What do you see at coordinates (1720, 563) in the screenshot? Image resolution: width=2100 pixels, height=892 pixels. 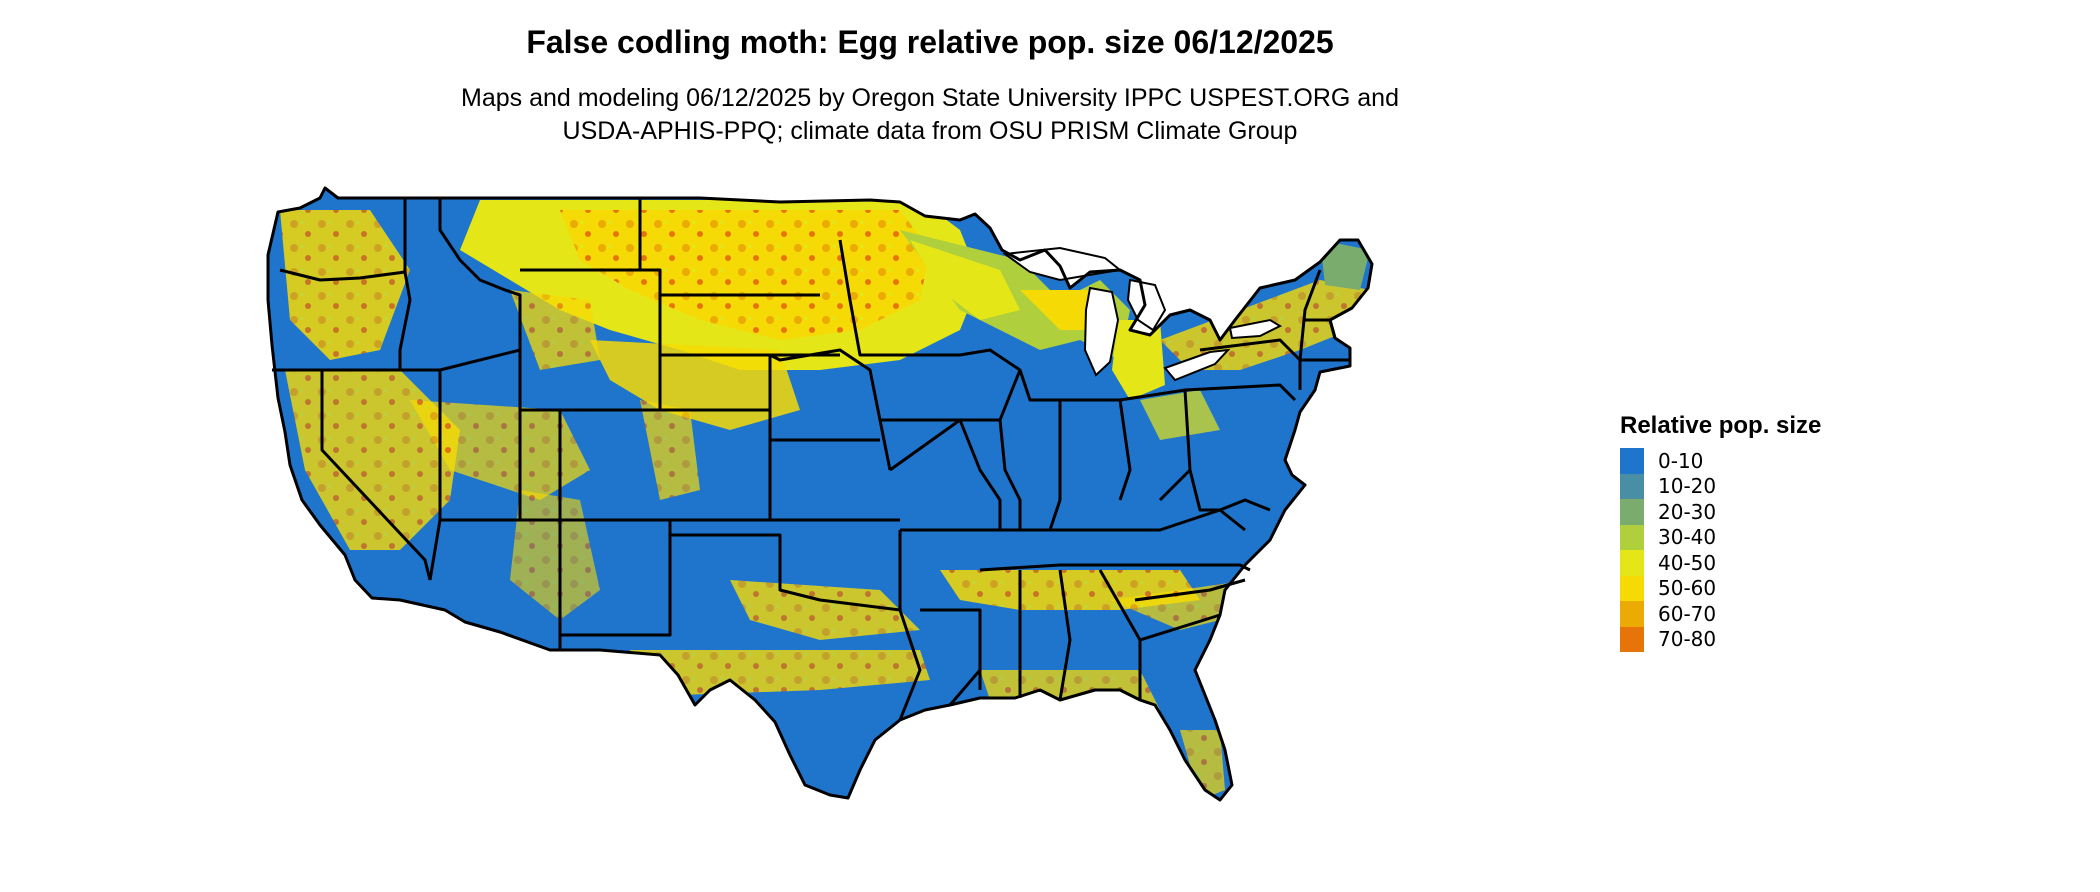 I see `legend-item: 40-50` at bounding box center [1720, 563].